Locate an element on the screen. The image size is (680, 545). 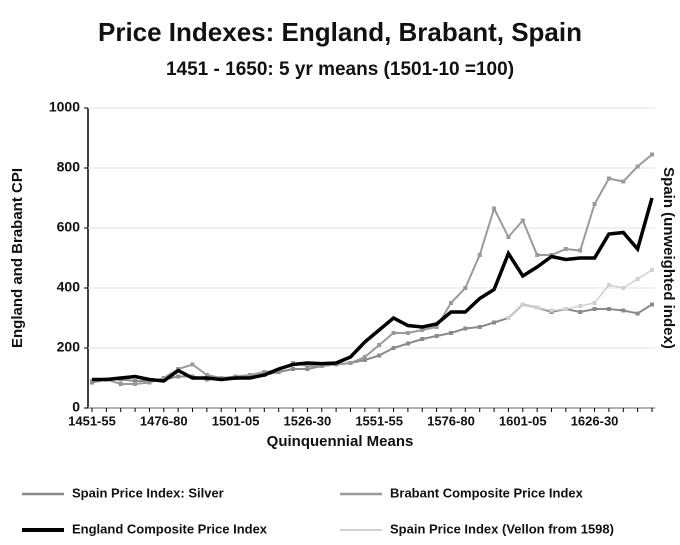
legend-label: England Composite Price Index is located at coordinates (170, 528).